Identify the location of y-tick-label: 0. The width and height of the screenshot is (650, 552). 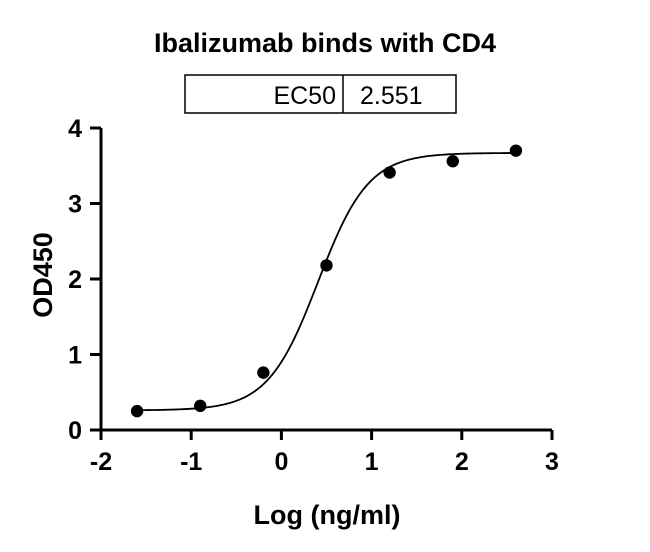
(75, 431).